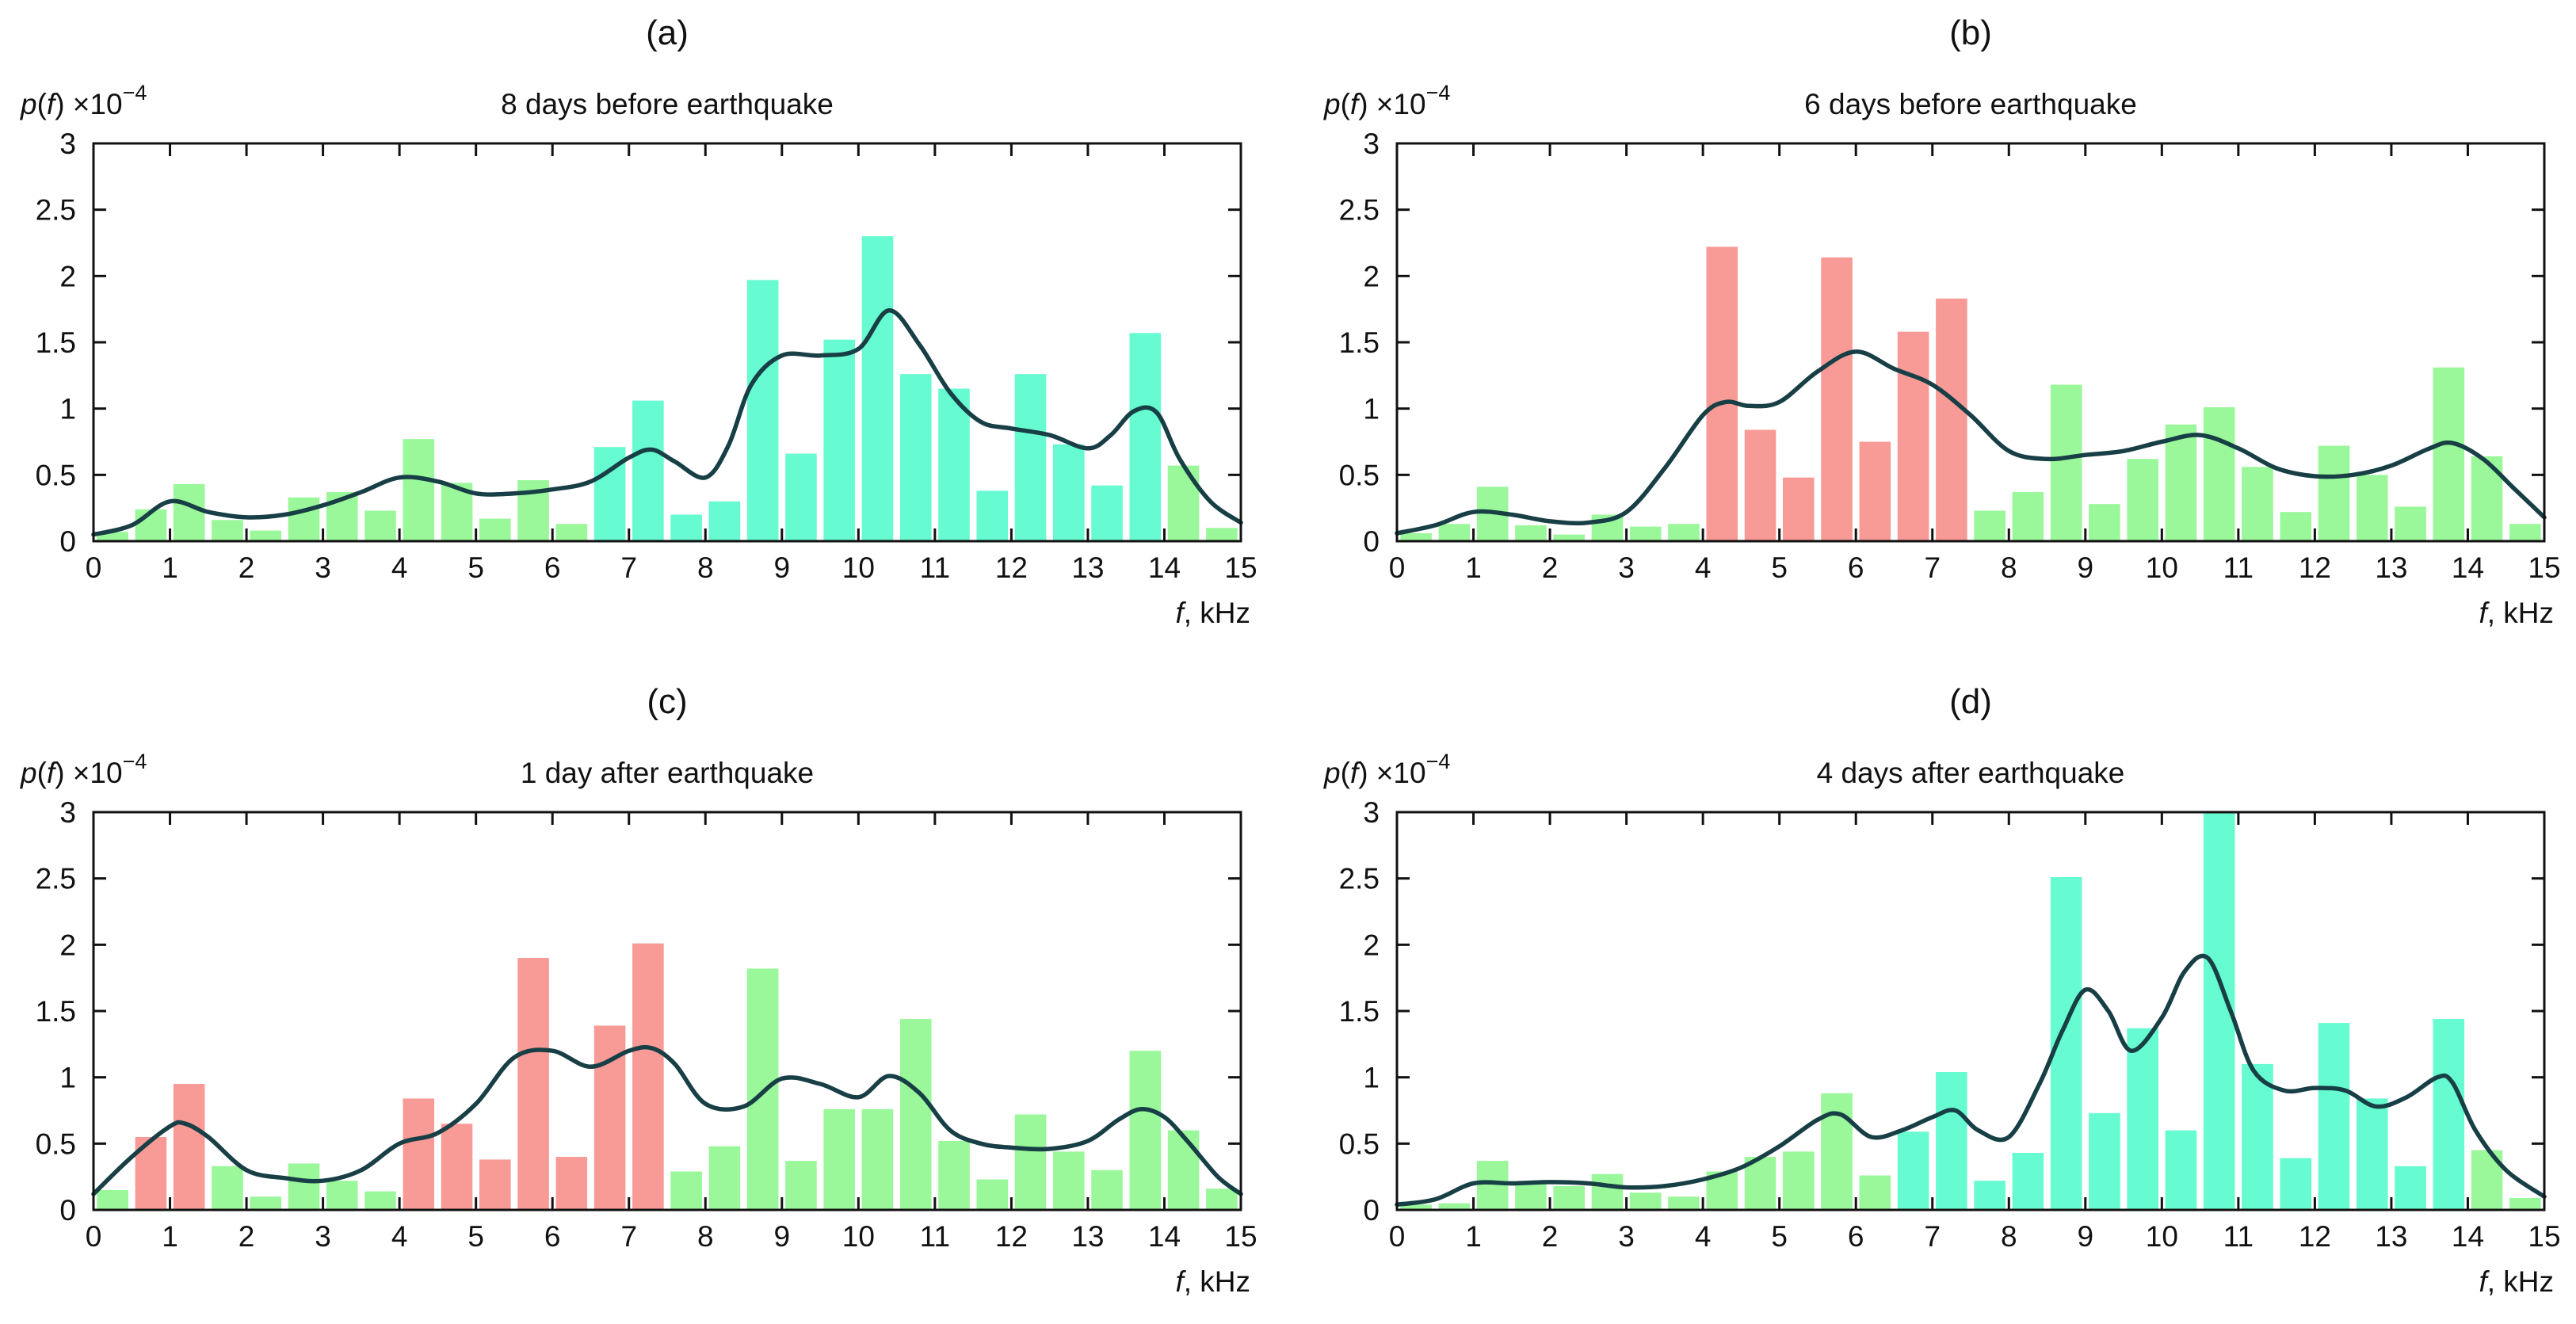 The image size is (2576, 1324). Describe the element at coordinates (2238, 1236) in the screenshot. I see `x-tick-label: 11` at that location.